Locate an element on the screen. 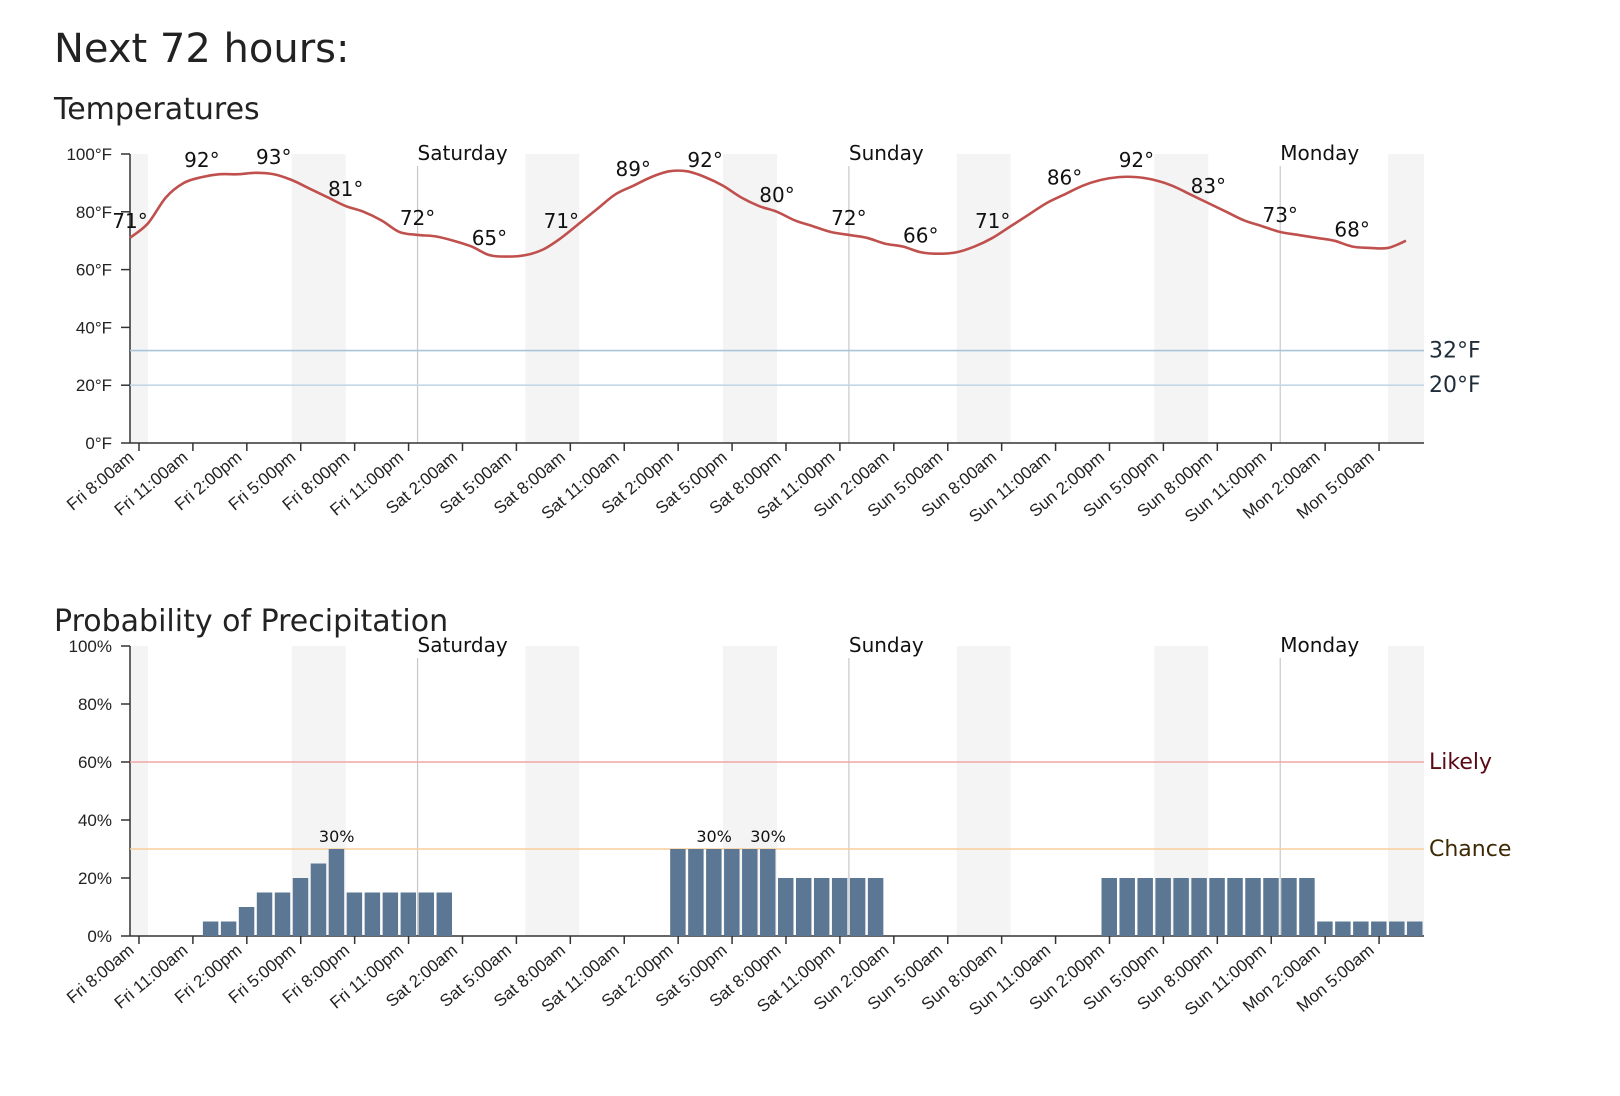  precipitation-chart-title: Probability of Precipitation is located at coordinates (251, 621).